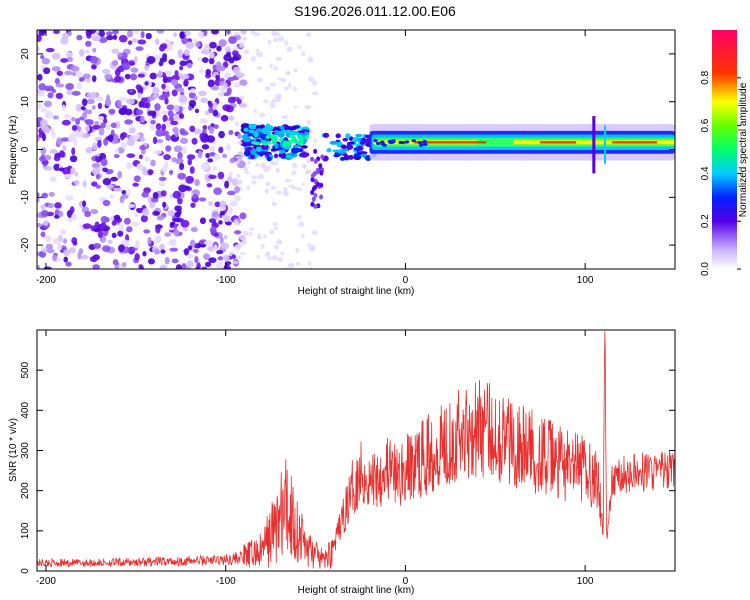  Describe the element at coordinates (356, 291) in the screenshot. I see `spectrogram-x-label: Height of straight line (km)` at that location.